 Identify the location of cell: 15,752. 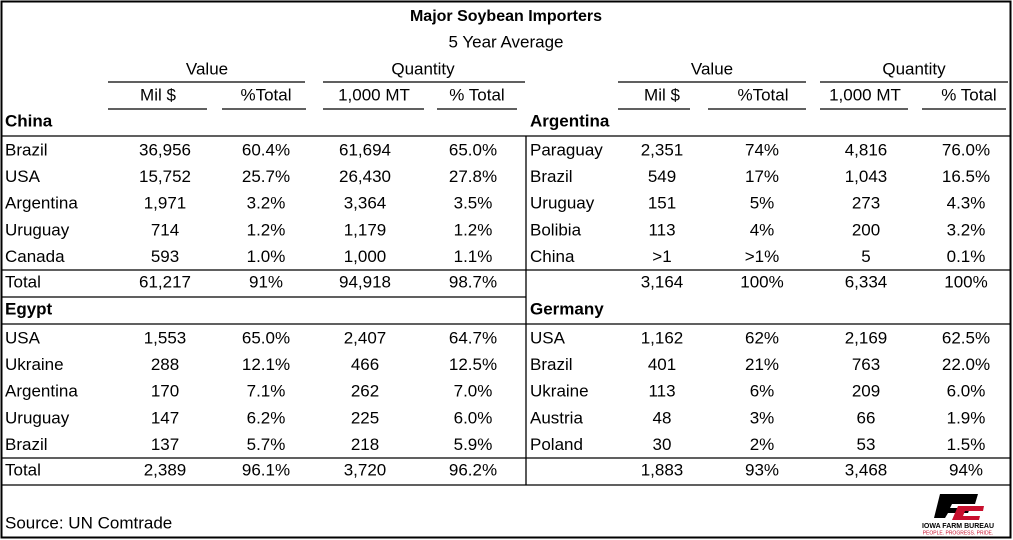
(165, 176).